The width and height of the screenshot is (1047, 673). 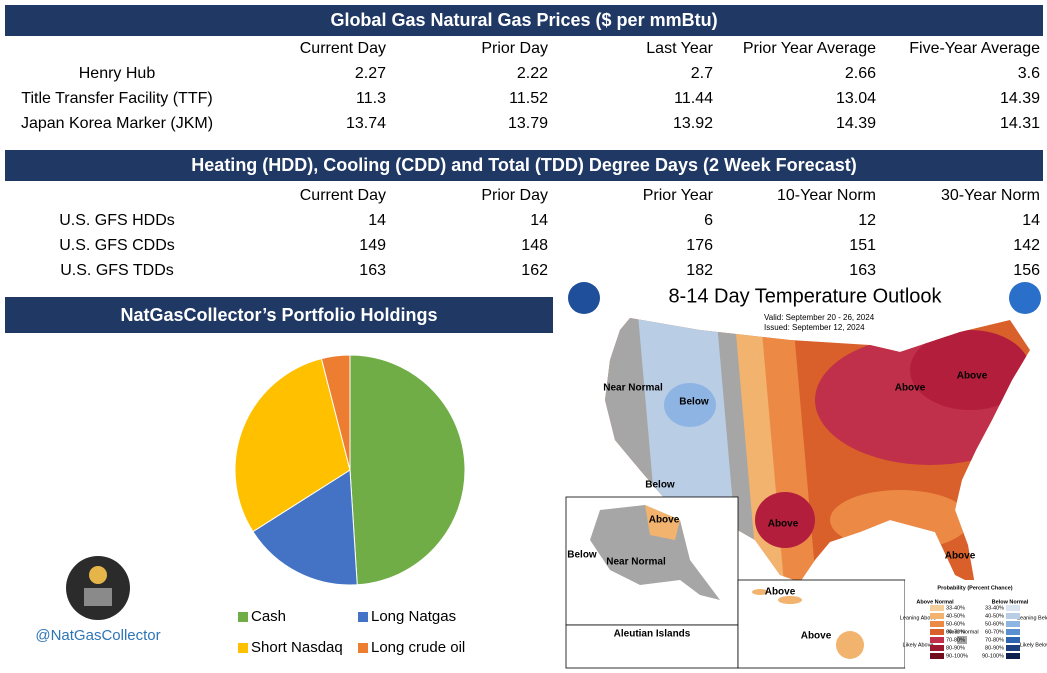 I want to click on column-header: Current Day, so click(x=343, y=195).